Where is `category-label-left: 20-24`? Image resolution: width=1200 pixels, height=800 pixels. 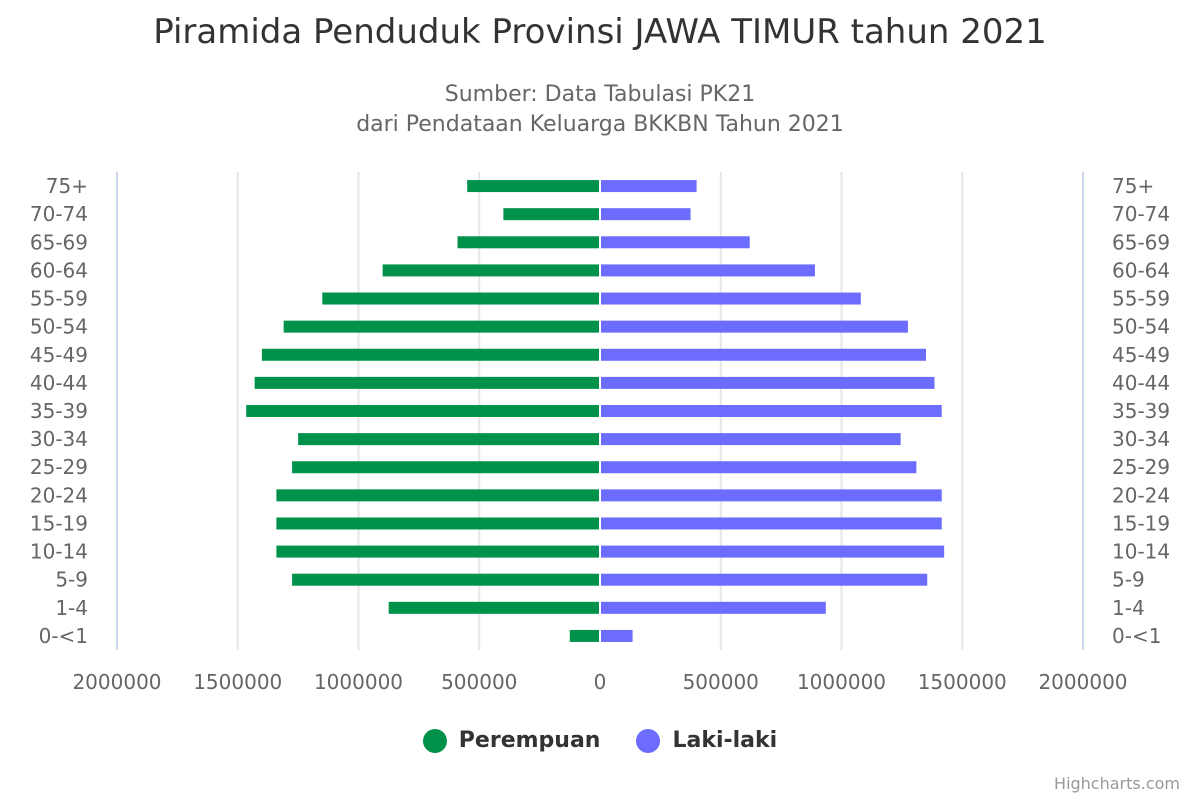
category-label-left: 20-24 is located at coordinates (59, 495).